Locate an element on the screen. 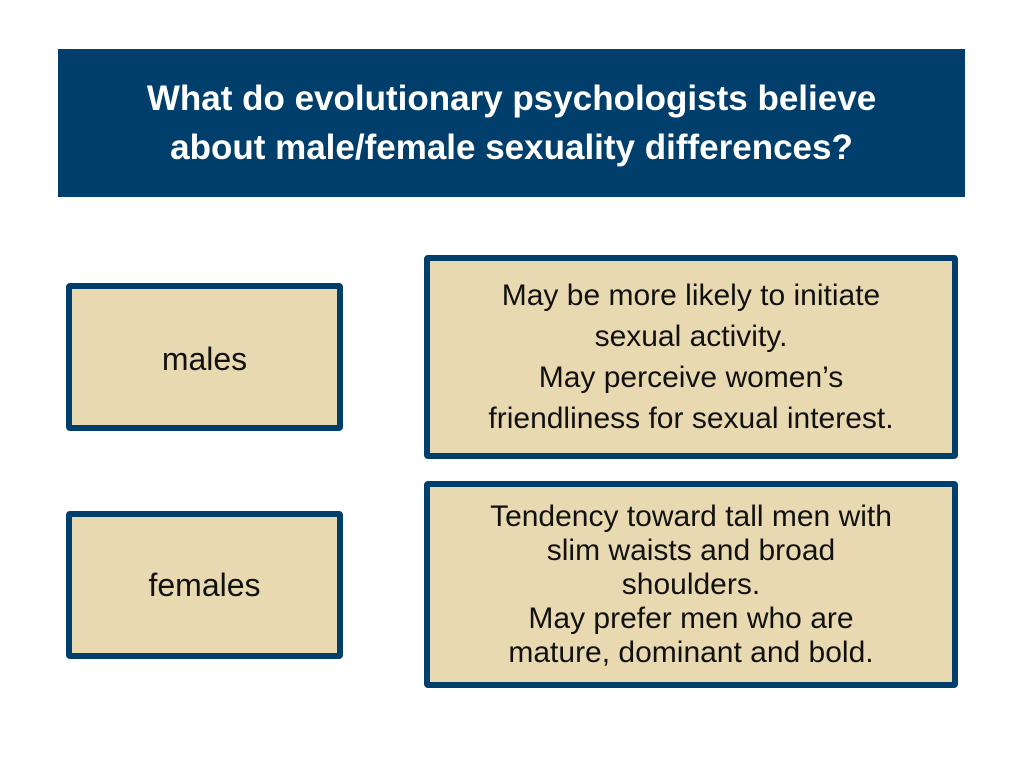 Image resolution: width=1024 pixels, height=768 pixels. description-line: sexual activity. is located at coordinates (691, 336).